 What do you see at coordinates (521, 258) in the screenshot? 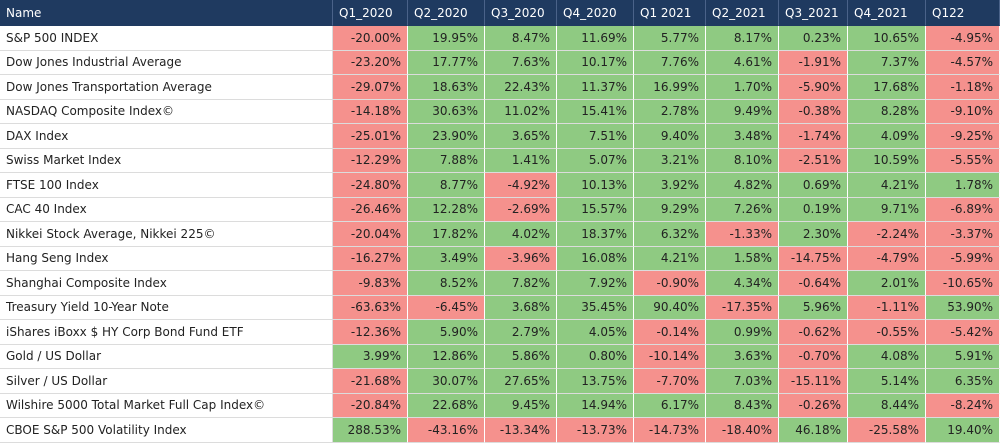
I see `value-cell: -3.96%` at bounding box center [521, 258].